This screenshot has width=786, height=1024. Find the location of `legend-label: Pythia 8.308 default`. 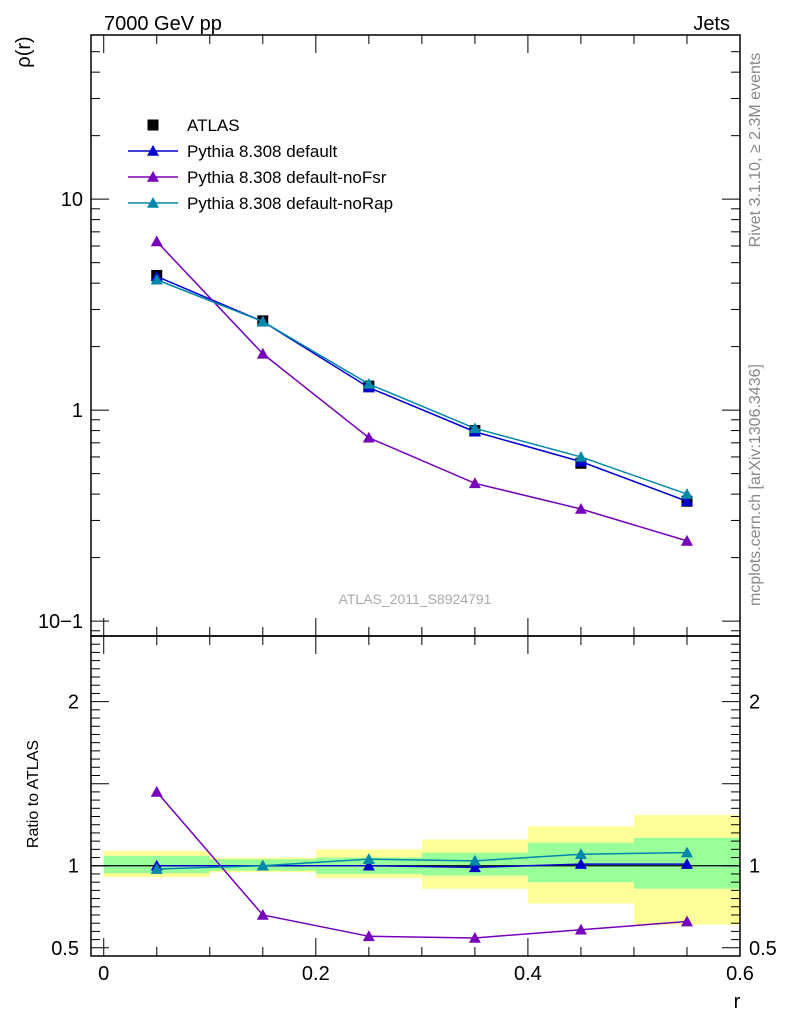

legend-label: Pythia 8.308 default is located at coordinates (262, 151).